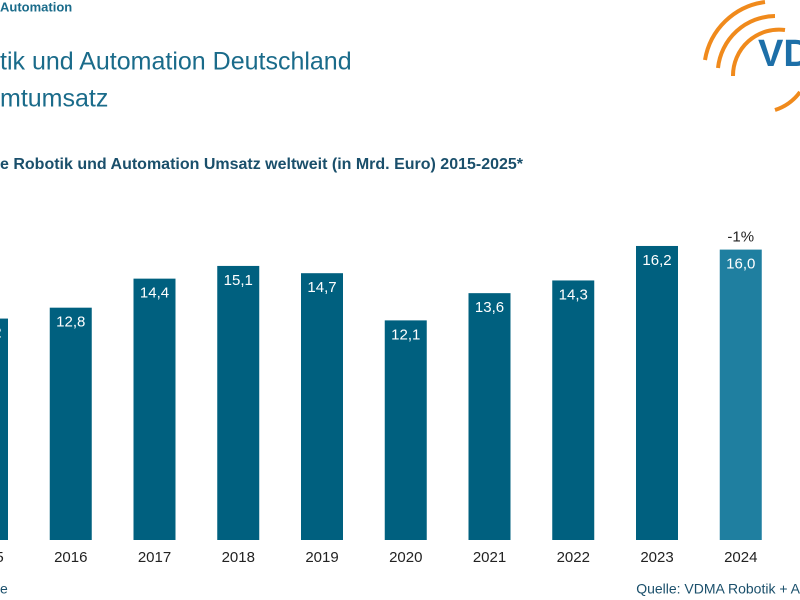 Image resolution: width=800 pixels, height=600 pixels. What do you see at coordinates (779, 54) in the screenshot?
I see `logo-text: VD` at bounding box center [779, 54].